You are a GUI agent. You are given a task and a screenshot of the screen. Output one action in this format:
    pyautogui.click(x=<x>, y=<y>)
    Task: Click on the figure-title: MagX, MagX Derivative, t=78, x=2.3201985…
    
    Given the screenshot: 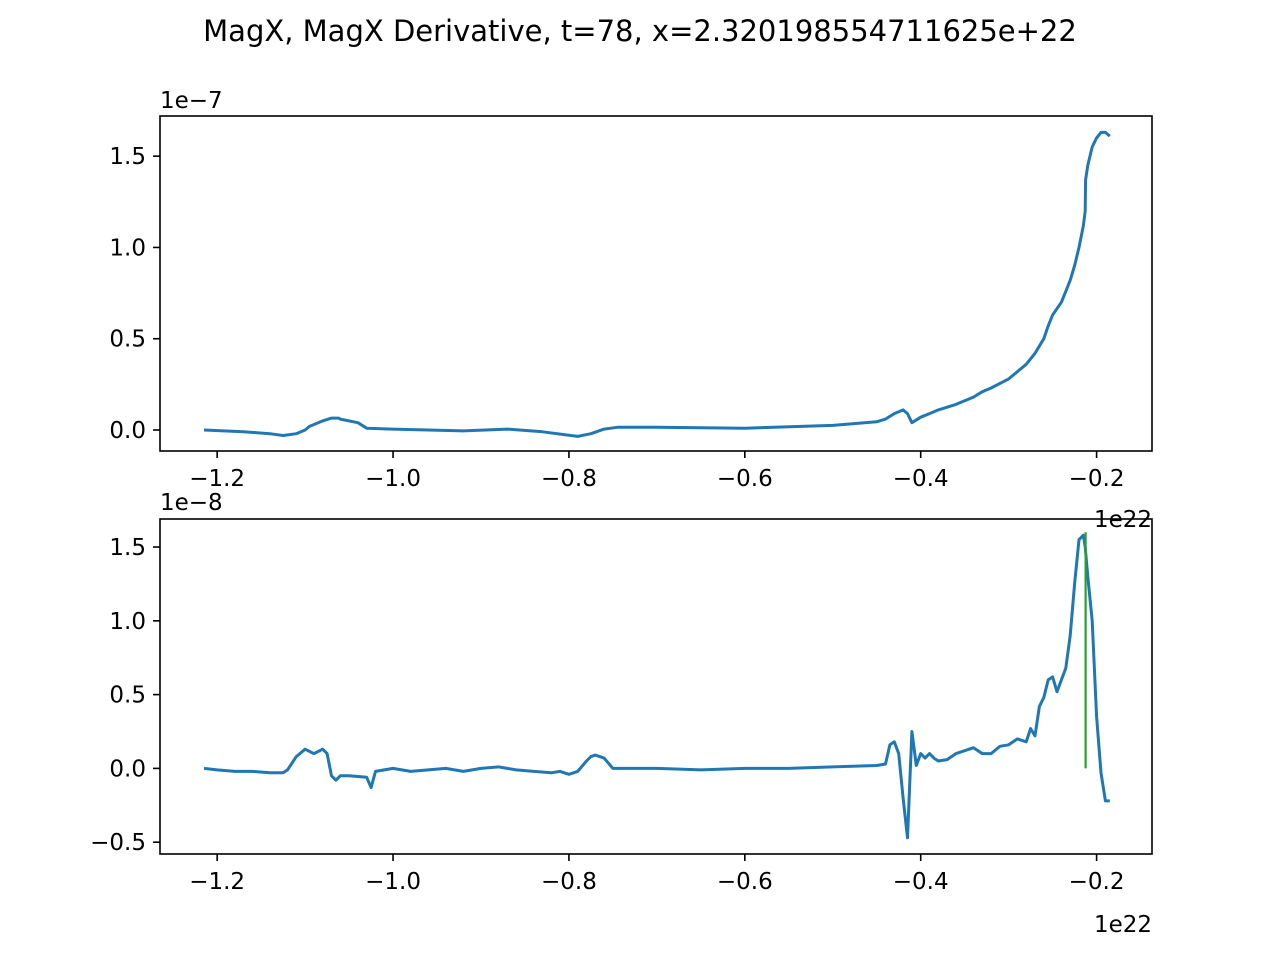 What is the action you would take?
    pyautogui.click(x=640, y=31)
    